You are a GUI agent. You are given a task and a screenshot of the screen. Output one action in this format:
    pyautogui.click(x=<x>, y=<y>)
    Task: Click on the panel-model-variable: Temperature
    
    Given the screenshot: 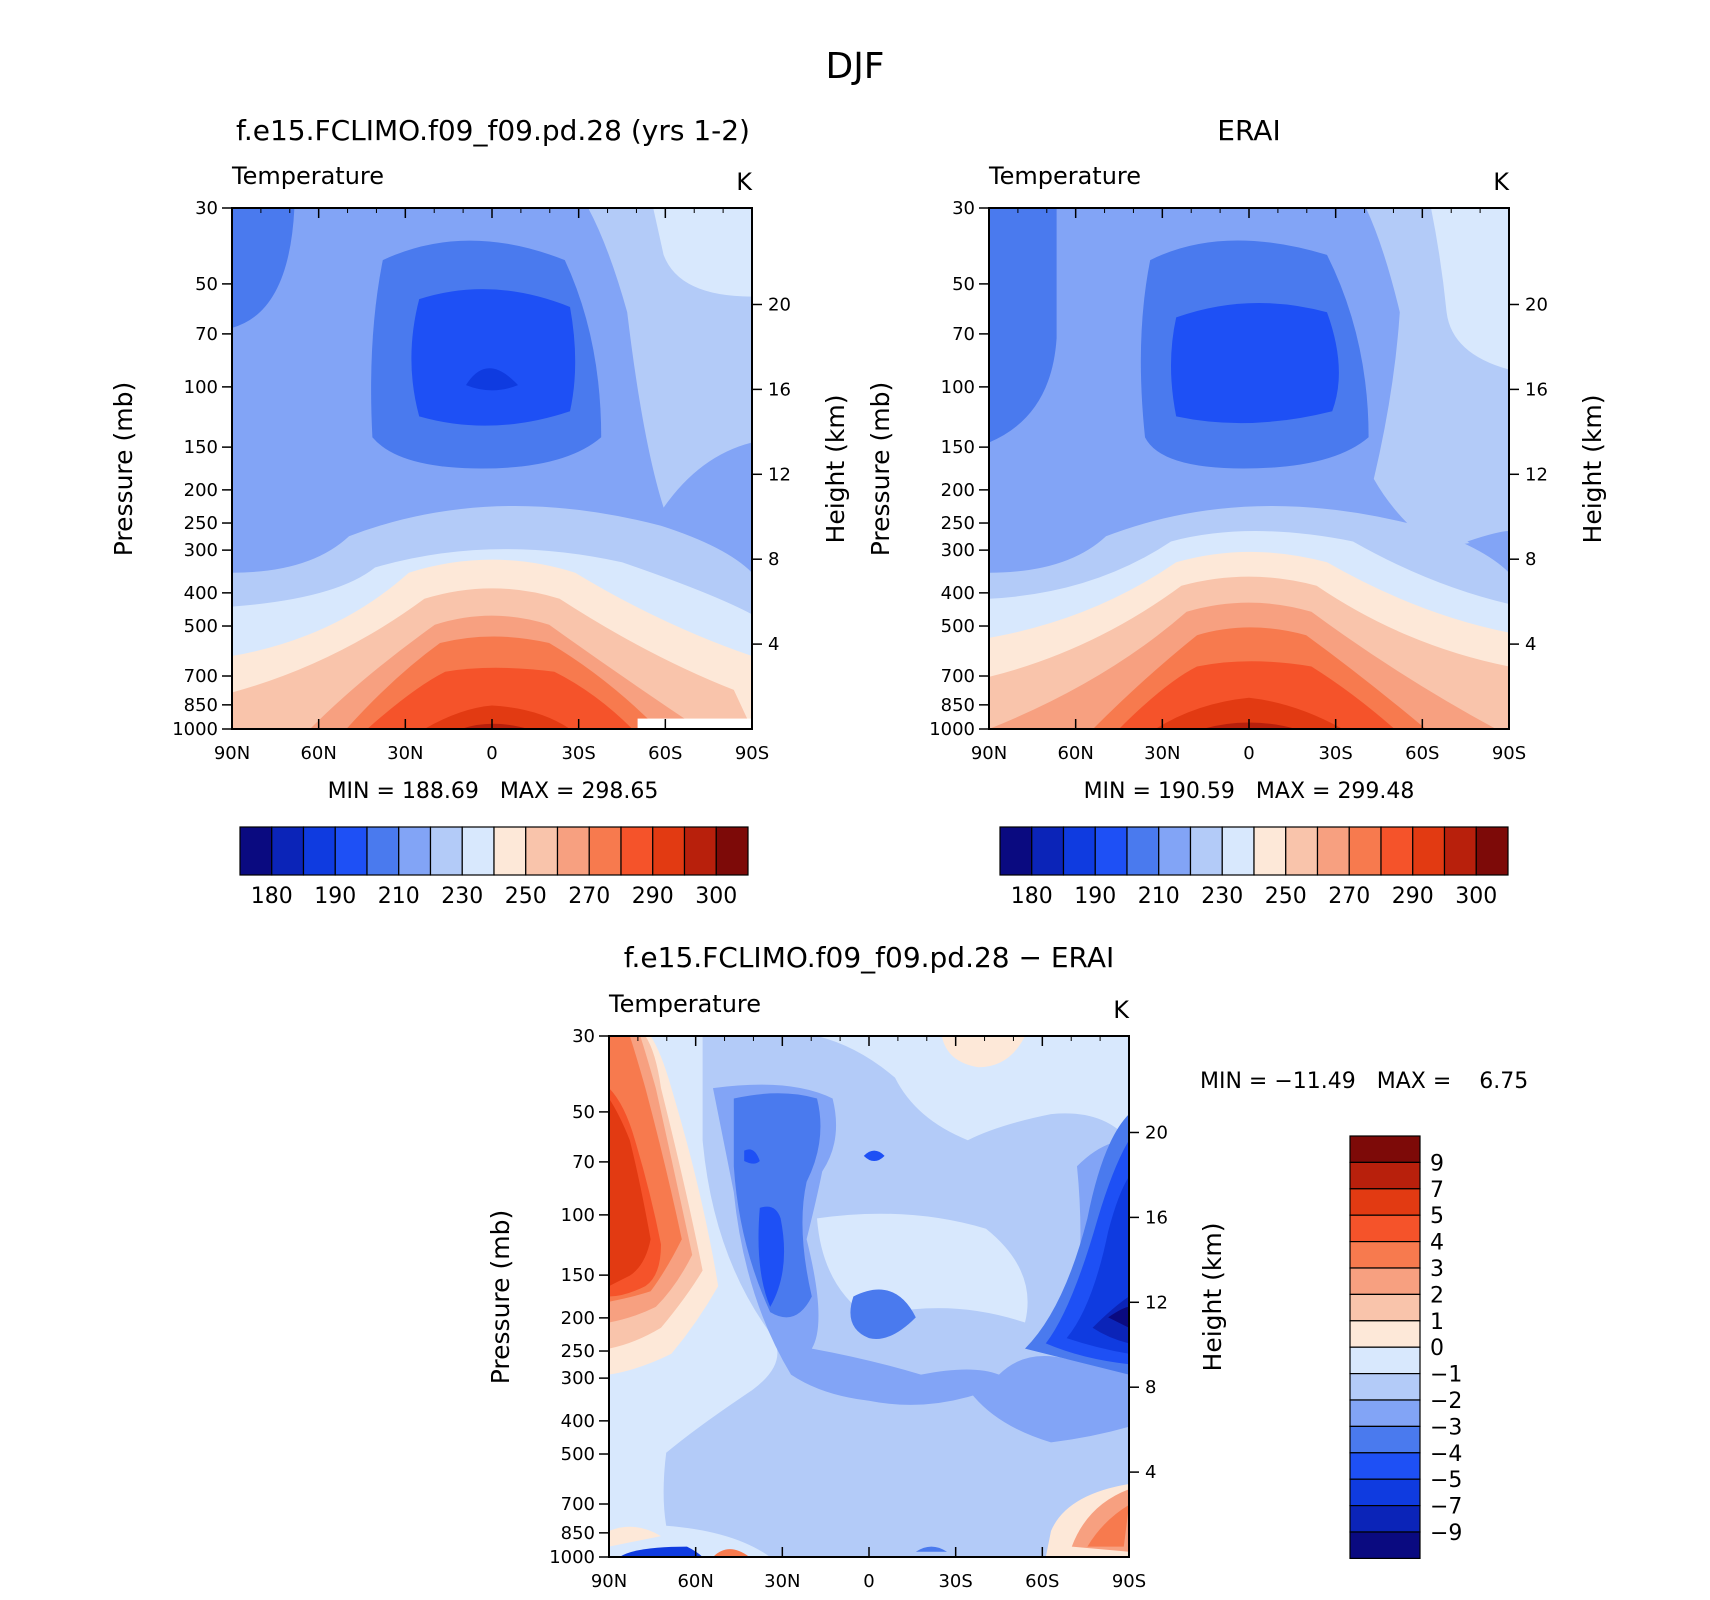 What is the action you would take?
    pyautogui.click(x=307, y=176)
    